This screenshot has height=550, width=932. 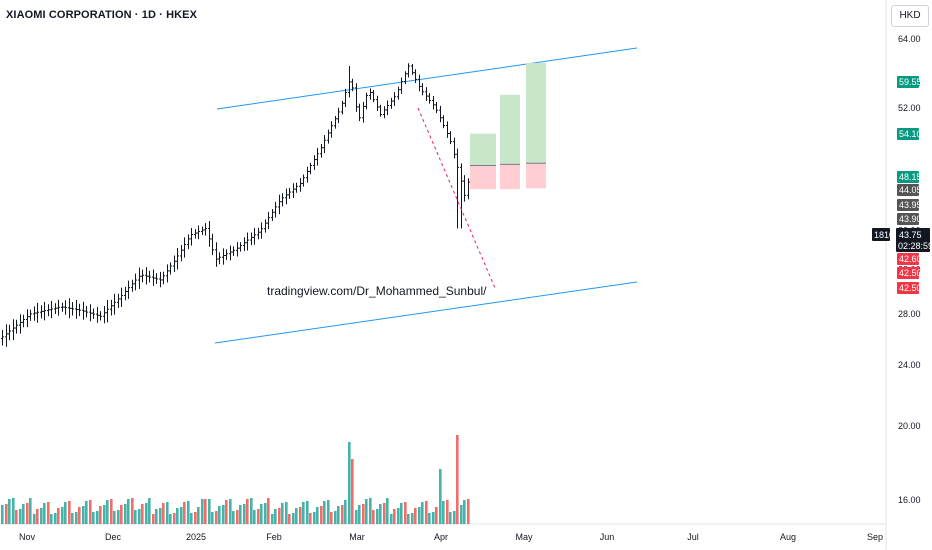 What do you see at coordinates (274, 537) in the screenshot?
I see `x-tick-label: Feb` at bounding box center [274, 537].